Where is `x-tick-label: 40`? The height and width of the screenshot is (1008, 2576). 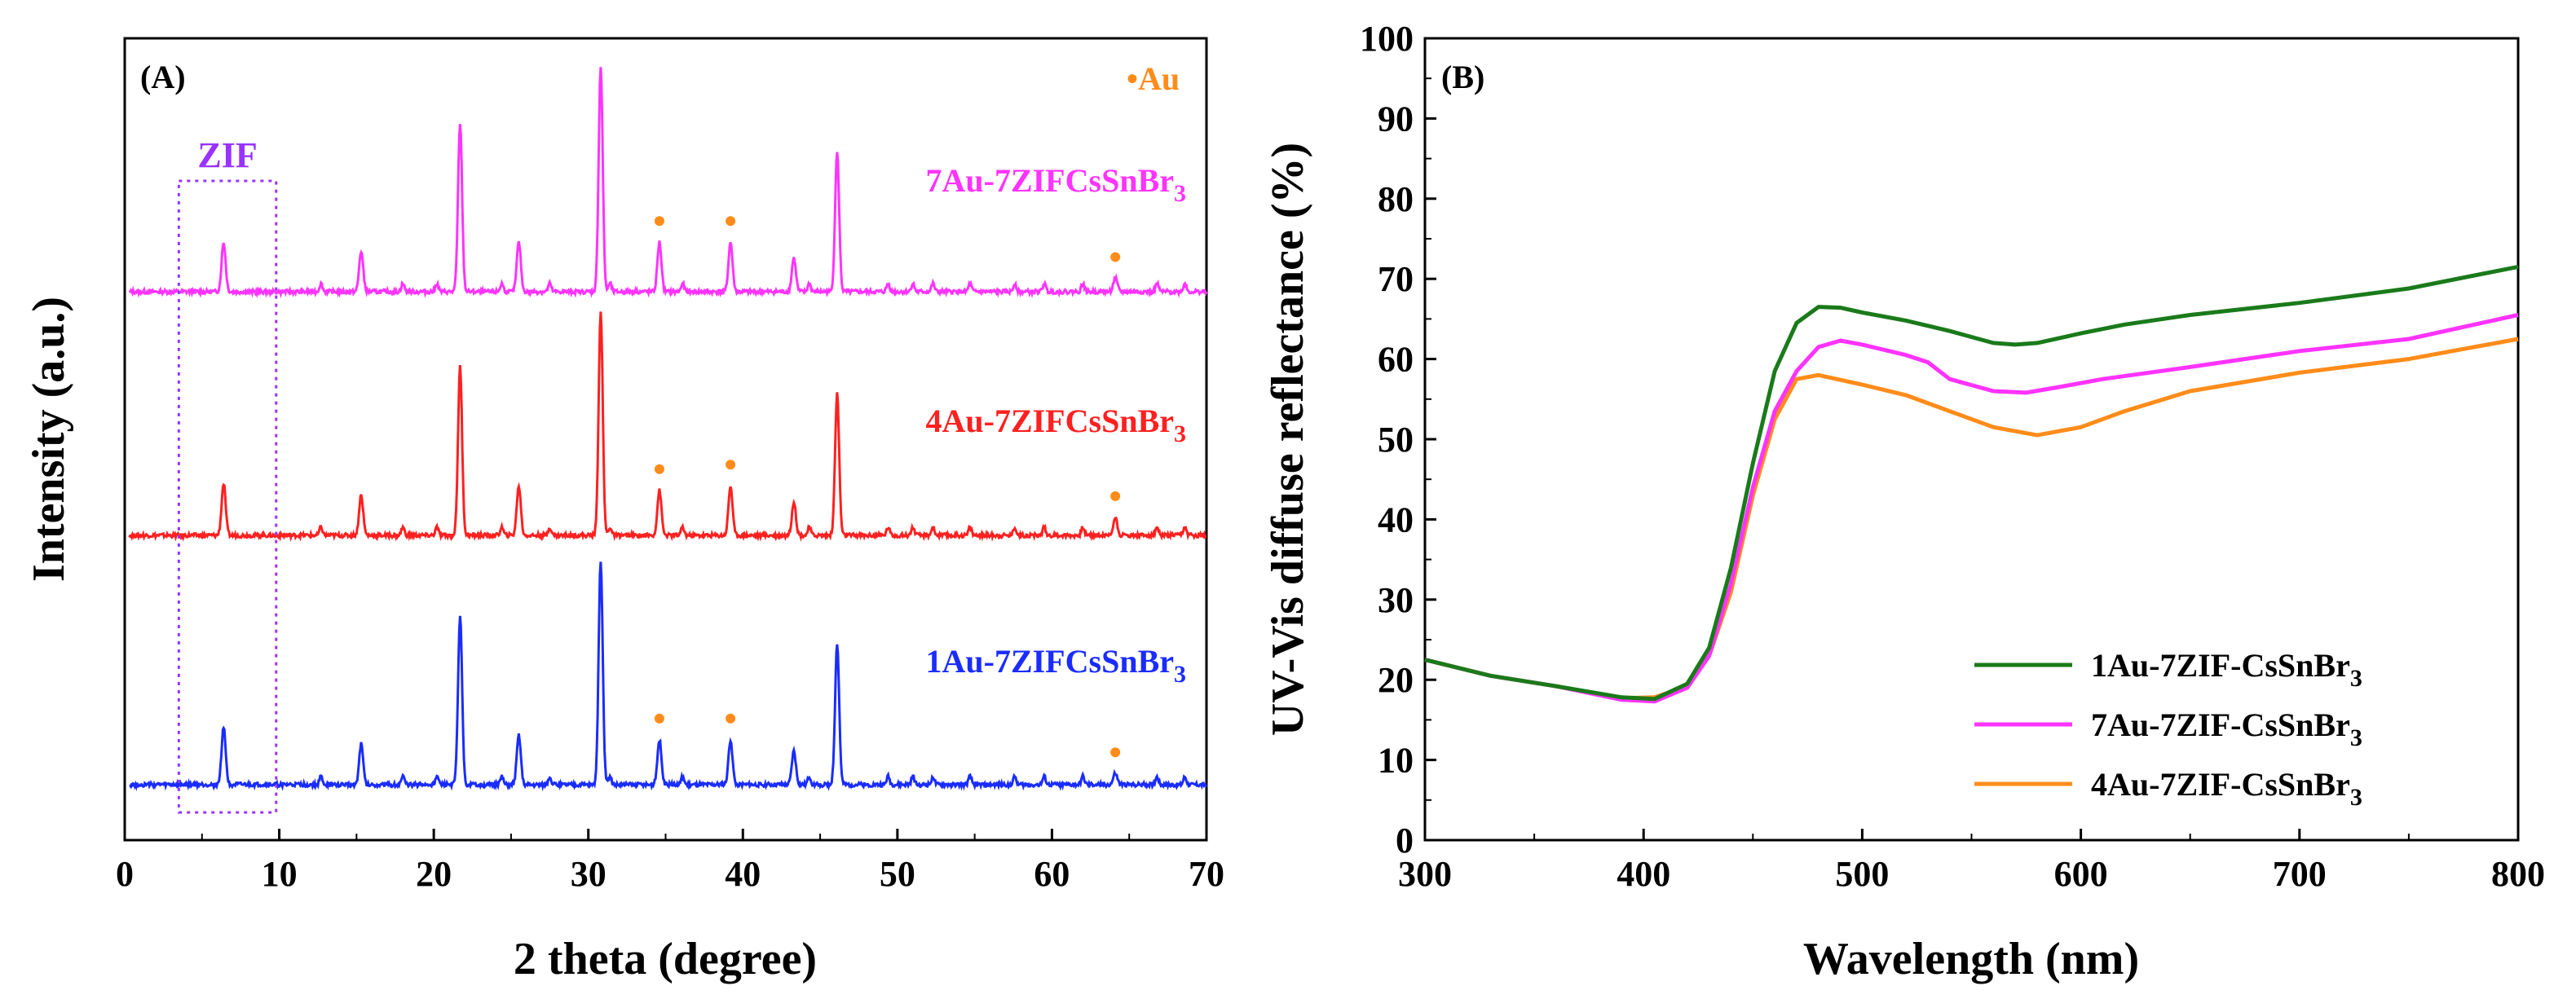 x-tick-label: 40 is located at coordinates (743, 874).